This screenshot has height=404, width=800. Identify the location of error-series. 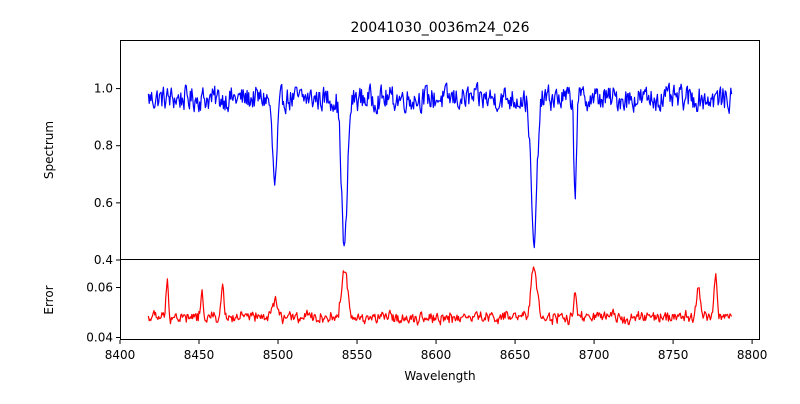
(440, 296).